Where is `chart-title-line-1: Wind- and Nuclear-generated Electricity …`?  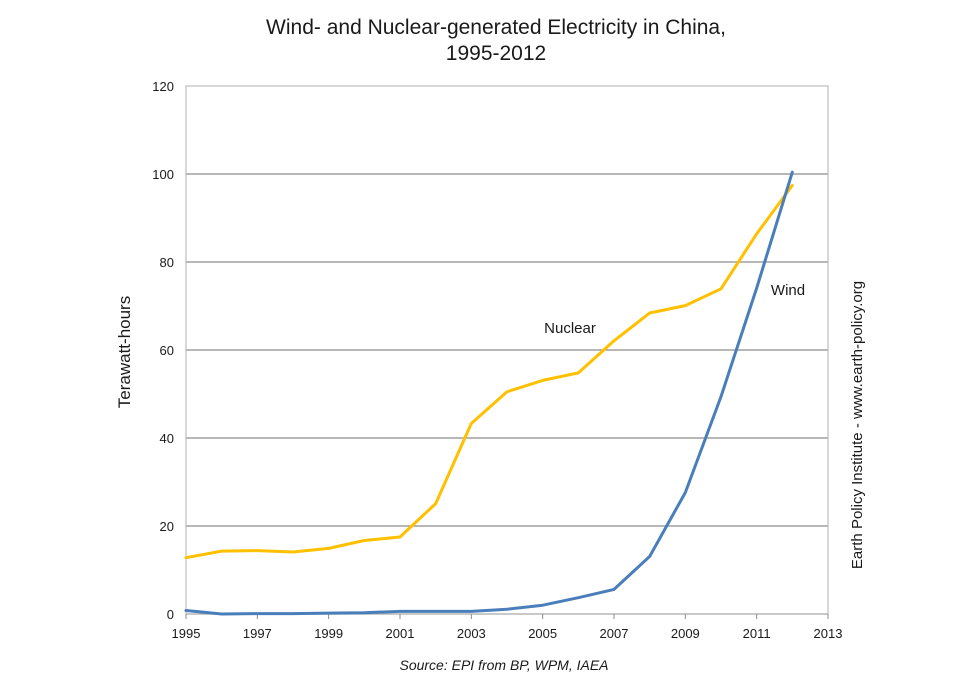 chart-title-line-1: Wind- and Nuclear-generated Electricity … is located at coordinates (496, 27).